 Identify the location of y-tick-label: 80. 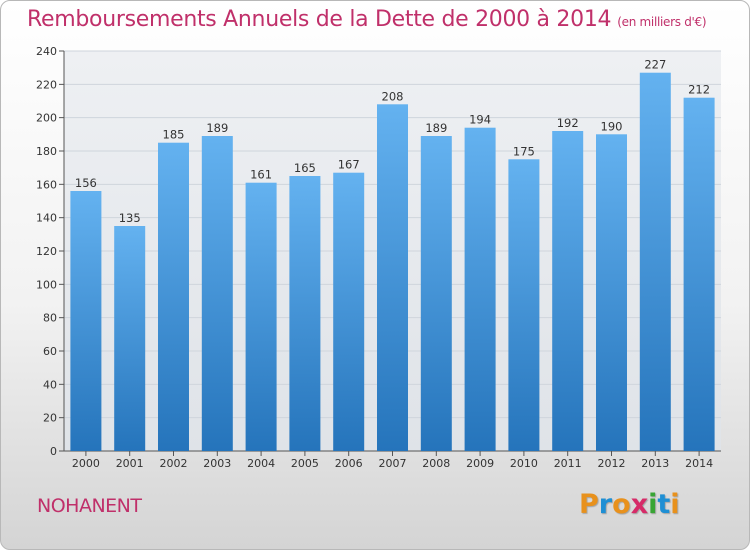
(50, 318).